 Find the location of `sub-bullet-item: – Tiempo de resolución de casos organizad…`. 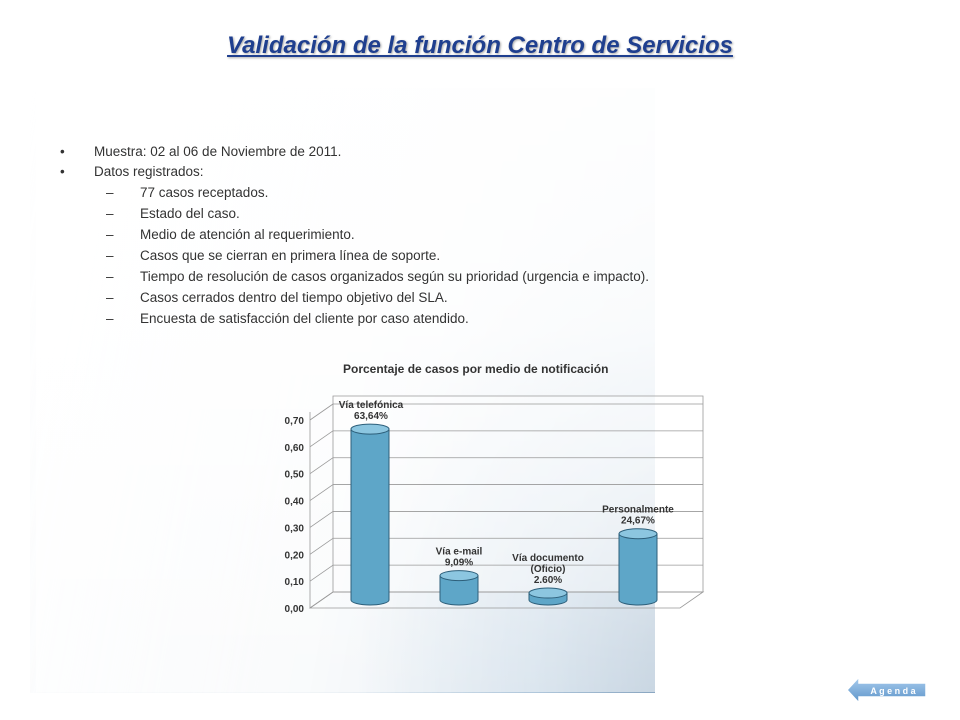

sub-bullet-item: – Tiempo de resolución de casos organizad… is located at coordinates (458, 276).